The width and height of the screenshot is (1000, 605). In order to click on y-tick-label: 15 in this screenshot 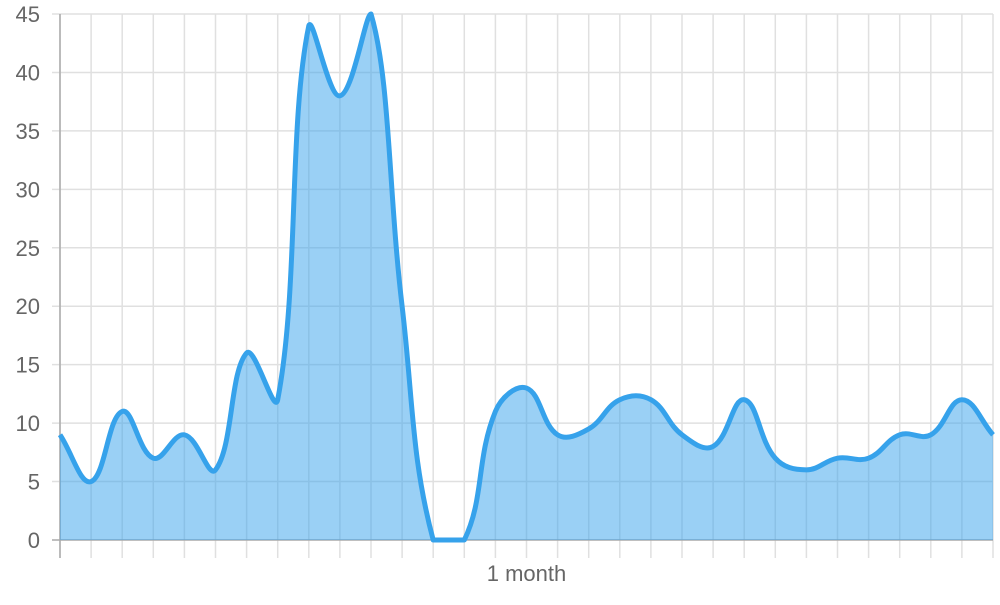, I will do `click(28, 365)`.